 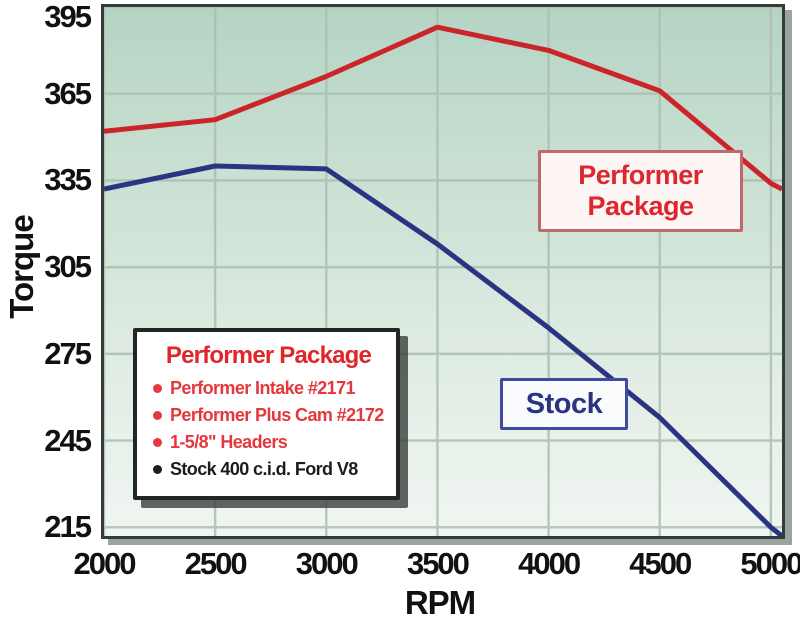 What do you see at coordinates (68, 527) in the screenshot?
I see `y-tick-label: 215` at bounding box center [68, 527].